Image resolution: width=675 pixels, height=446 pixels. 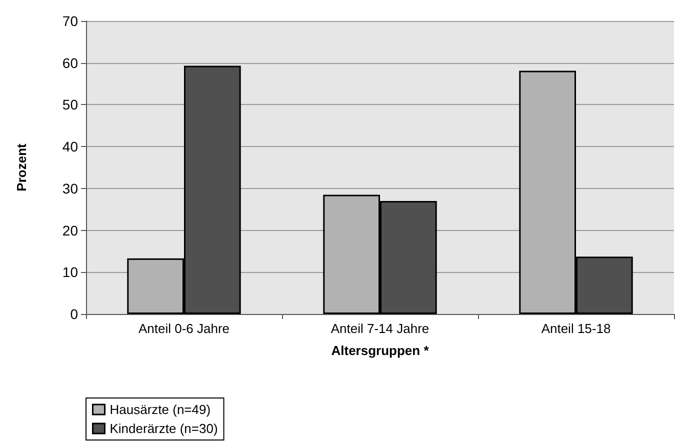 I want to click on y-tick-label: 40, so click(x=70, y=146).